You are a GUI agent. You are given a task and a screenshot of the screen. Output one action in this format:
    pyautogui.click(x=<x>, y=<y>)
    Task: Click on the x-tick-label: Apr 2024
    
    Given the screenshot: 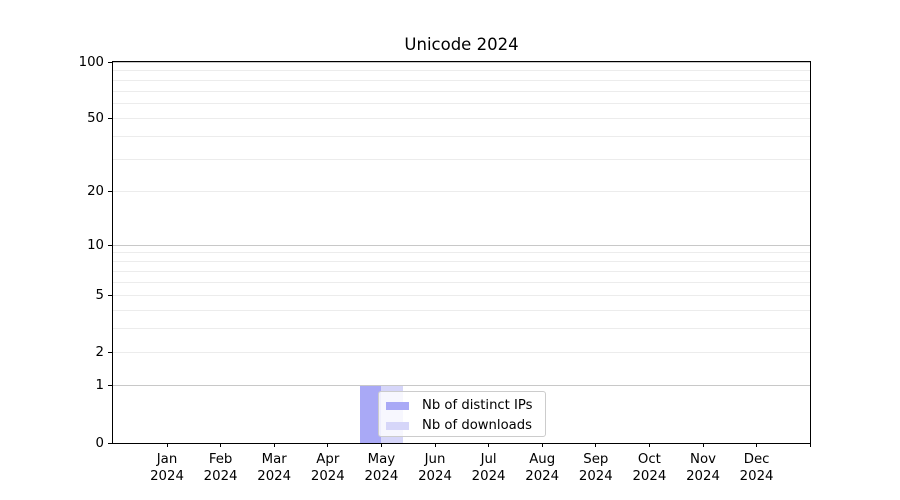 What is the action you would take?
    pyautogui.click(x=328, y=468)
    